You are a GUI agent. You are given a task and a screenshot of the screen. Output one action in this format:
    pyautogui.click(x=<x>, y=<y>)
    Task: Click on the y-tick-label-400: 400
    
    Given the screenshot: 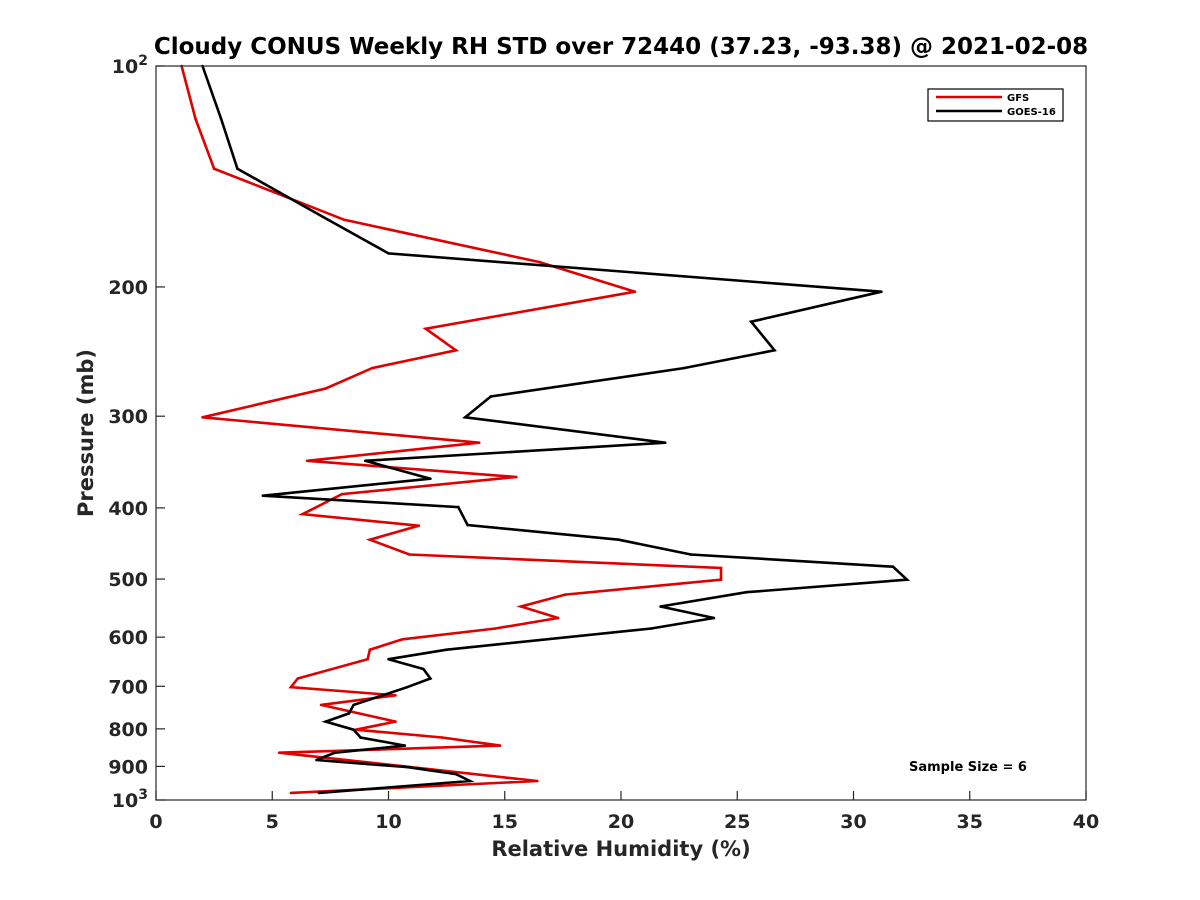 What is the action you would take?
    pyautogui.click(x=128, y=509)
    